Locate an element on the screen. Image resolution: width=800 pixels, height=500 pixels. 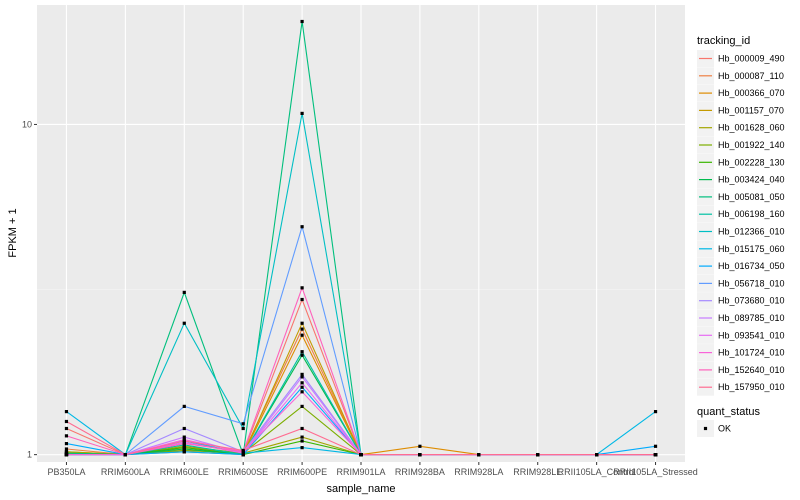
legend-label: Hb_001628_060 is located at coordinates (751, 128).